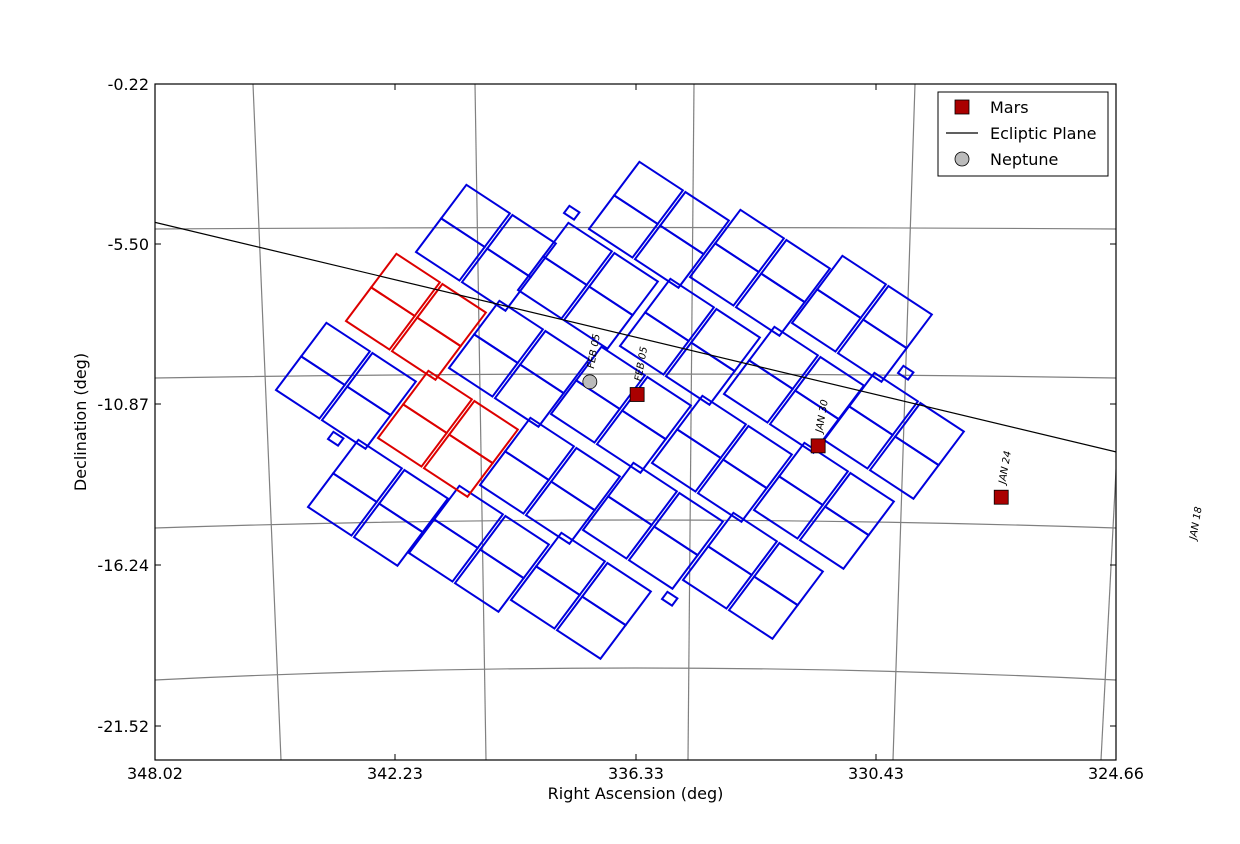  What do you see at coordinates (962, 159) in the screenshot?
I see `legend-neptune-swatch` at bounding box center [962, 159].